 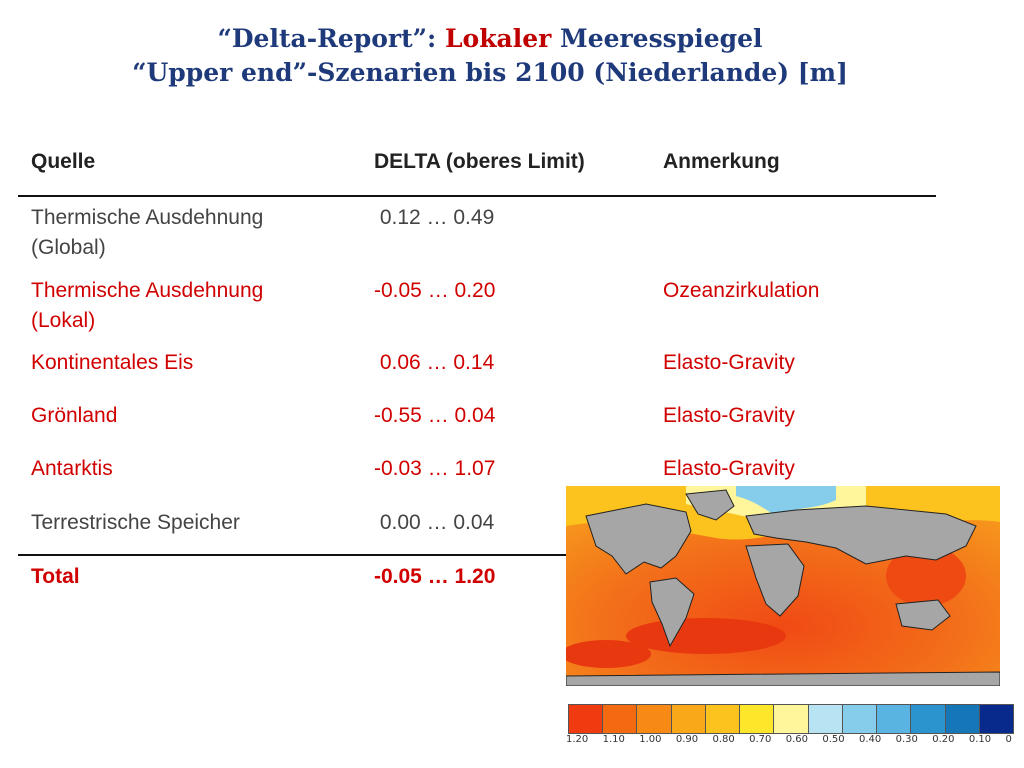 I want to click on total-label: Total, so click(x=55, y=576).